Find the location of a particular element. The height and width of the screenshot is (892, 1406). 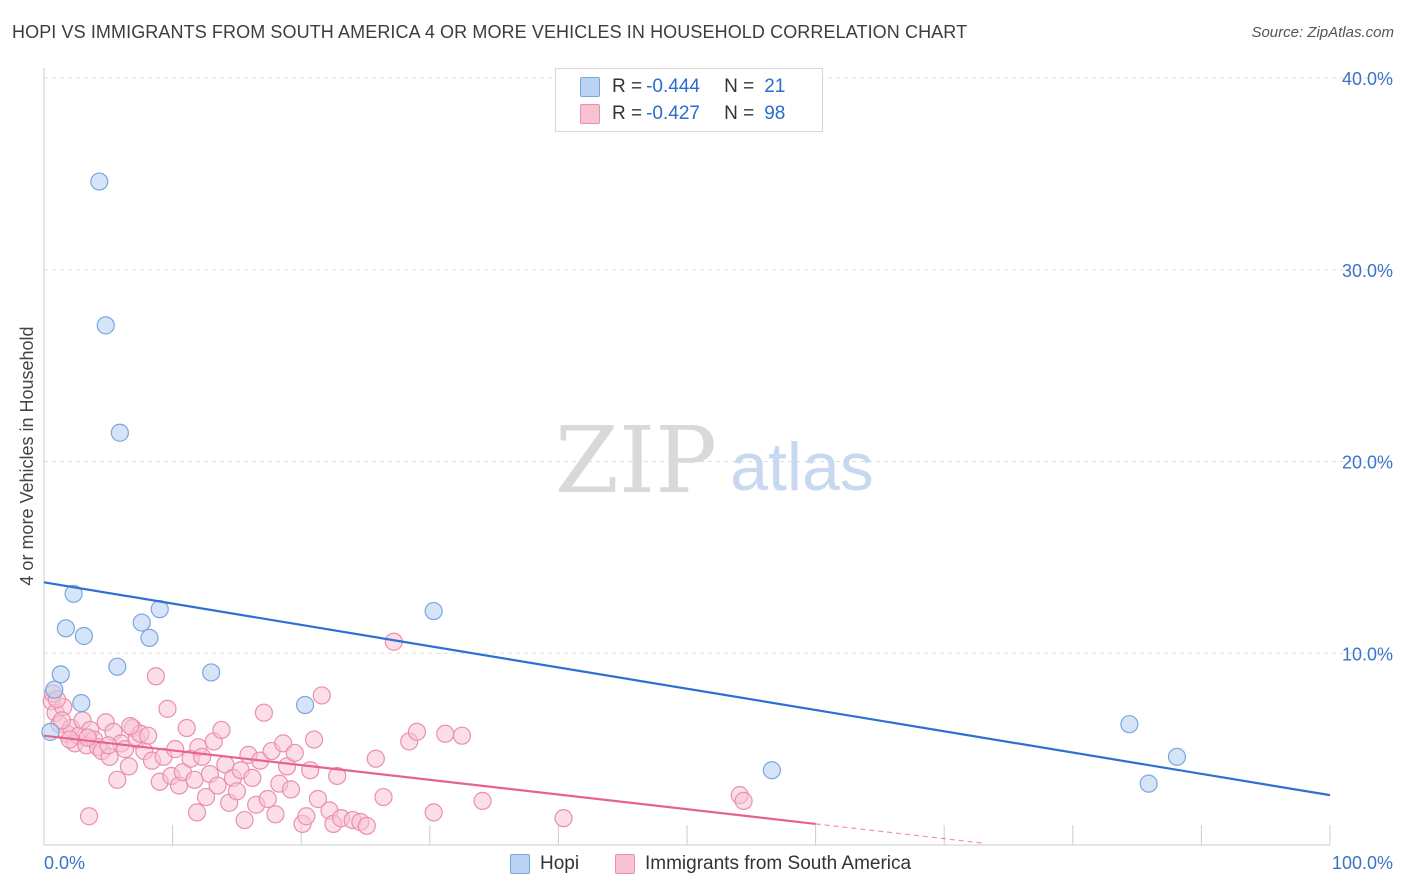

correlation-legend: R = -0.444 N = 21 R = -0.427 N = 98 is located at coordinates (689, 100).